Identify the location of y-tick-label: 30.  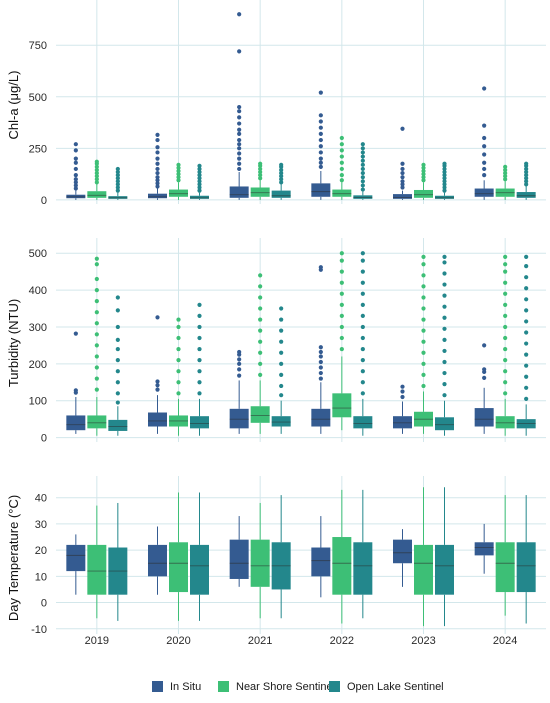
(41, 525).